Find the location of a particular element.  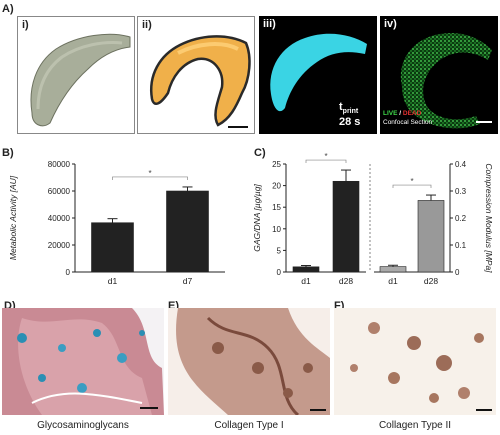

panel-a-iv-label: iv) is located at coordinates (390, 24).